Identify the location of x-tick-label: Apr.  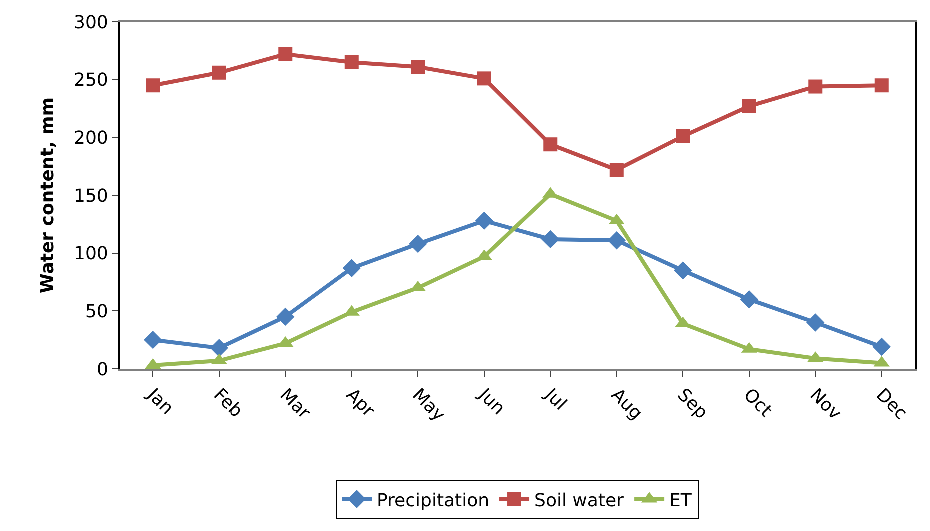
(361, 403).